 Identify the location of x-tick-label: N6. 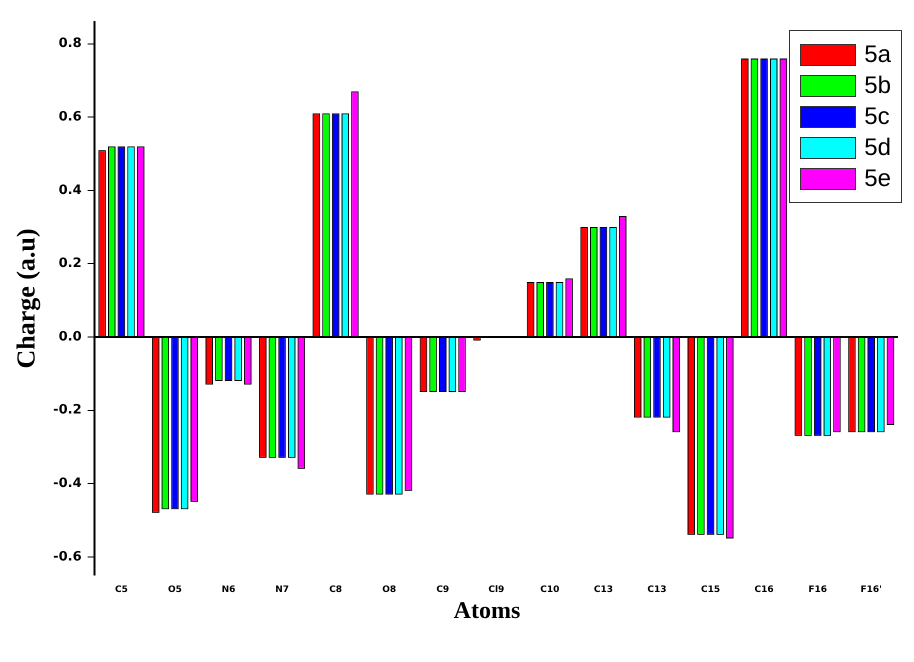
(229, 589).